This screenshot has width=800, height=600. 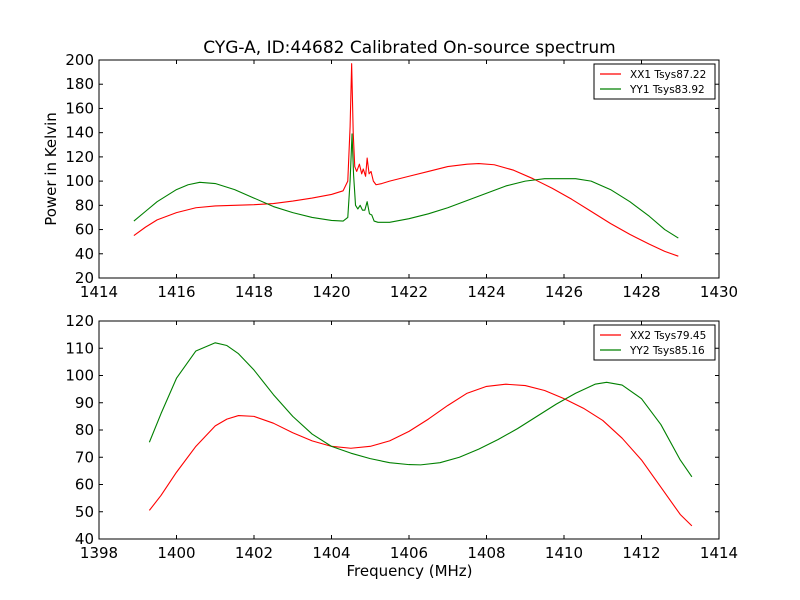 What do you see at coordinates (176, 292) in the screenshot?
I see `x-tick-label: 1416` at bounding box center [176, 292].